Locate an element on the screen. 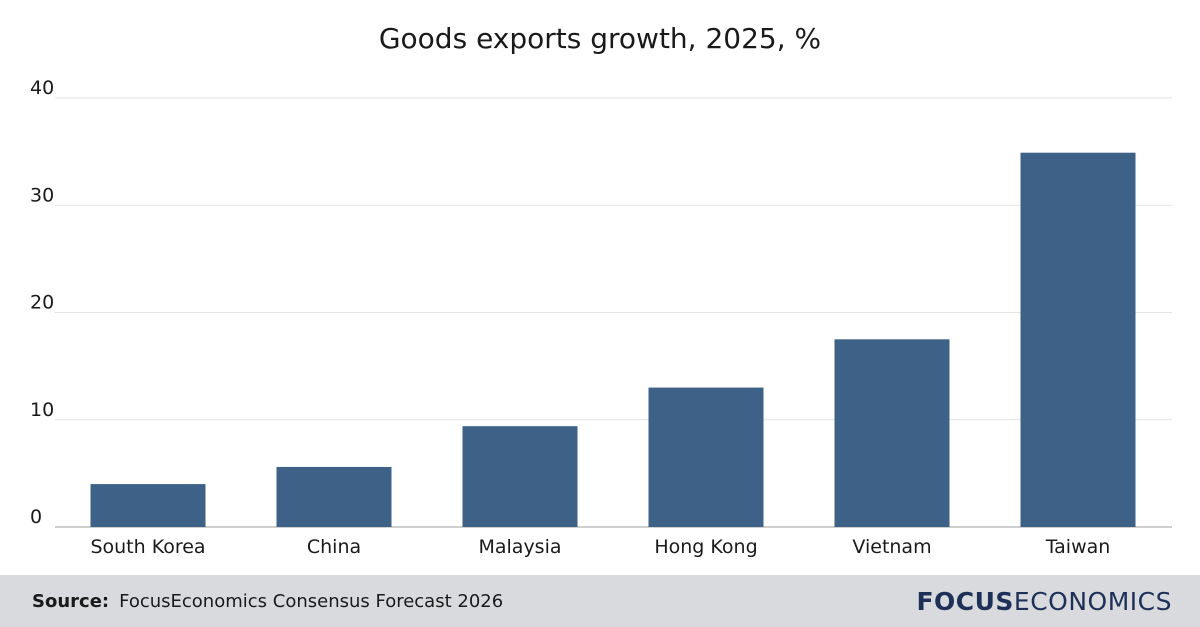 Image resolution: width=1200 pixels, height=627 pixels. bar-hong-kong is located at coordinates (706, 457).